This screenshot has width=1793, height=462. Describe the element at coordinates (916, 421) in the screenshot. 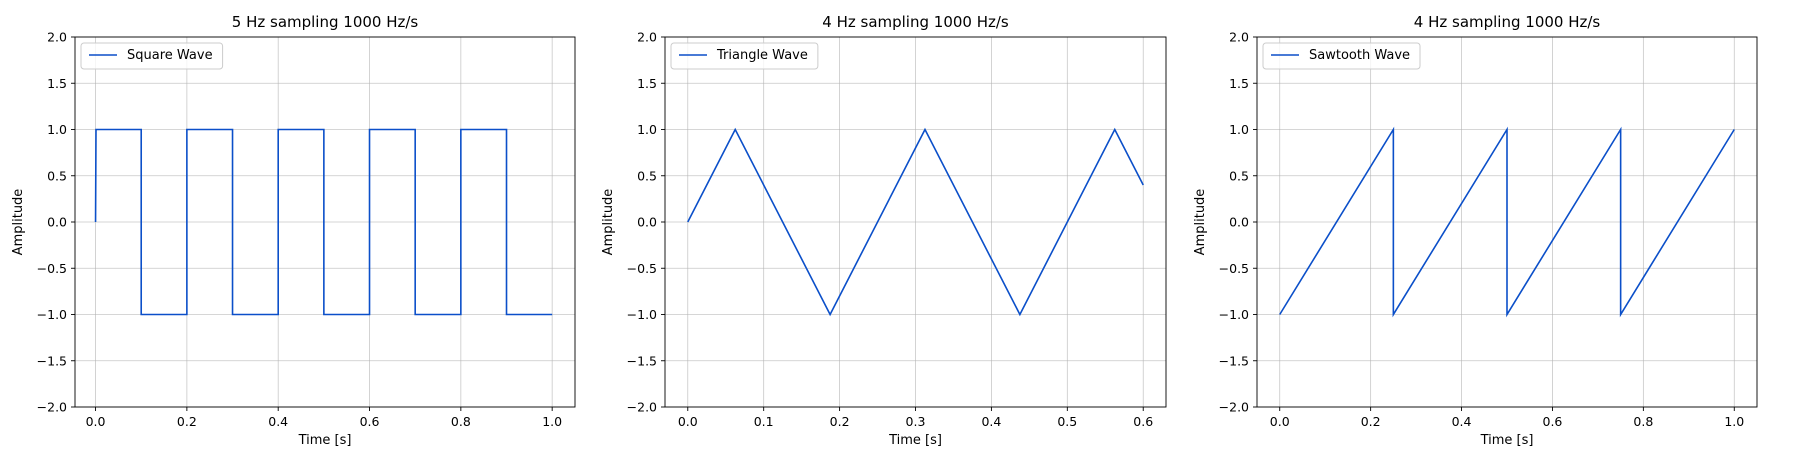

I see `x-tick-label: 0.3` at that location.